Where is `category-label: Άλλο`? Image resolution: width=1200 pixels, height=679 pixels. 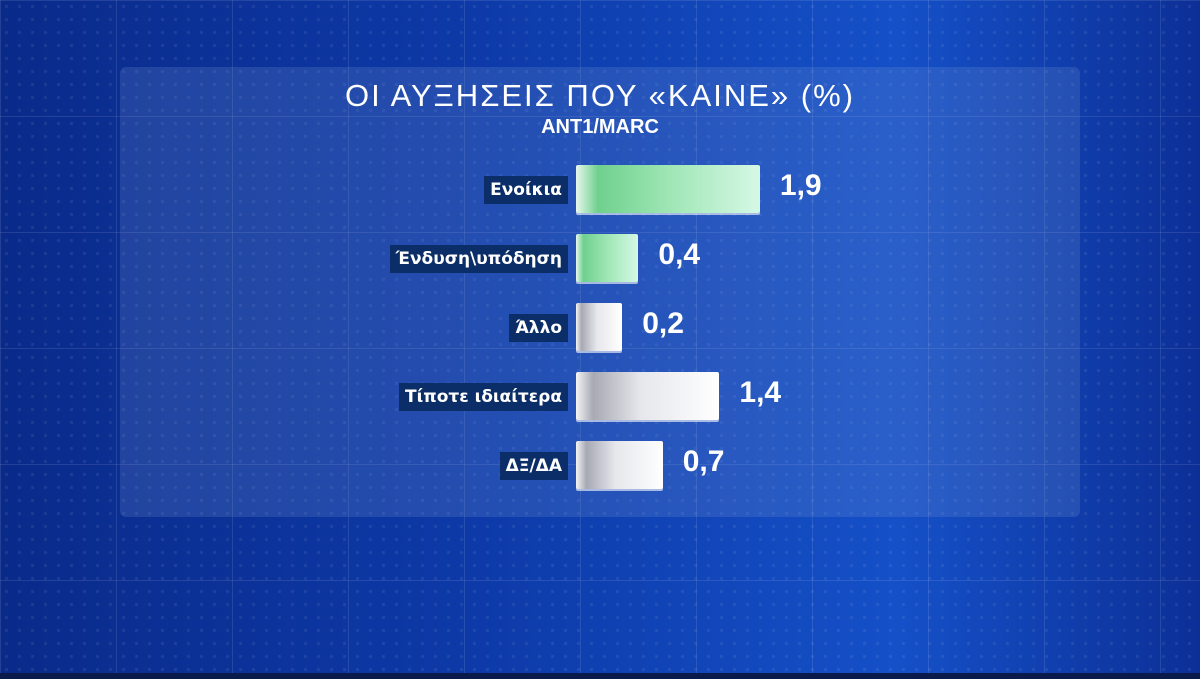
category-label: Άλλο is located at coordinates (538, 328).